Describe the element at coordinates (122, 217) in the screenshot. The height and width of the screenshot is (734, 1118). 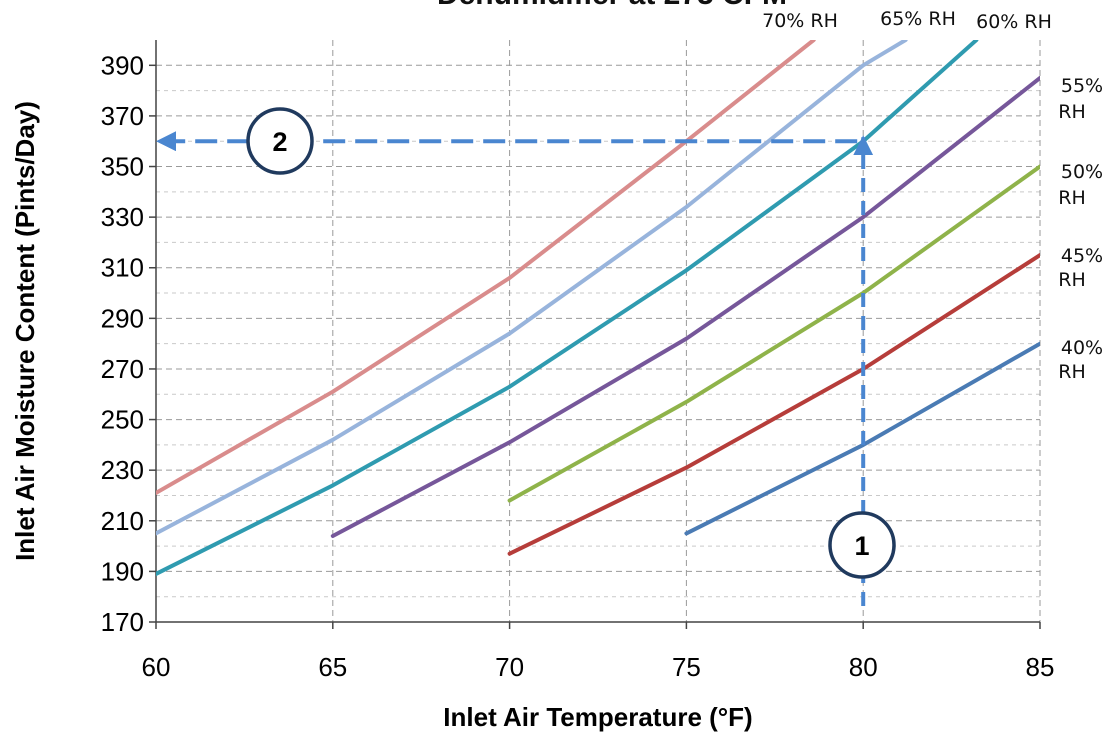
I see `y-tick-label: 330` at that location.